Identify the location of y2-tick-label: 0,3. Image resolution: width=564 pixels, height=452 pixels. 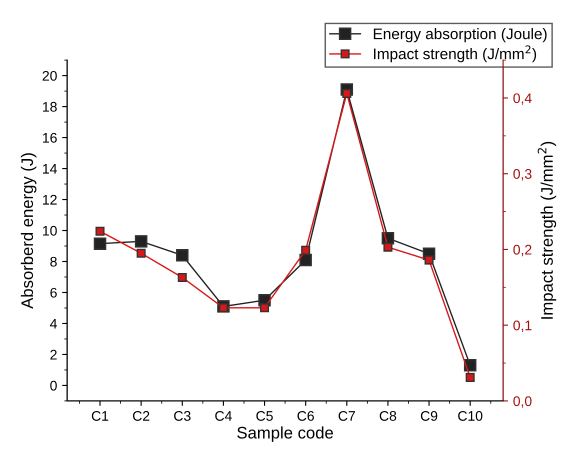
(522, 175).